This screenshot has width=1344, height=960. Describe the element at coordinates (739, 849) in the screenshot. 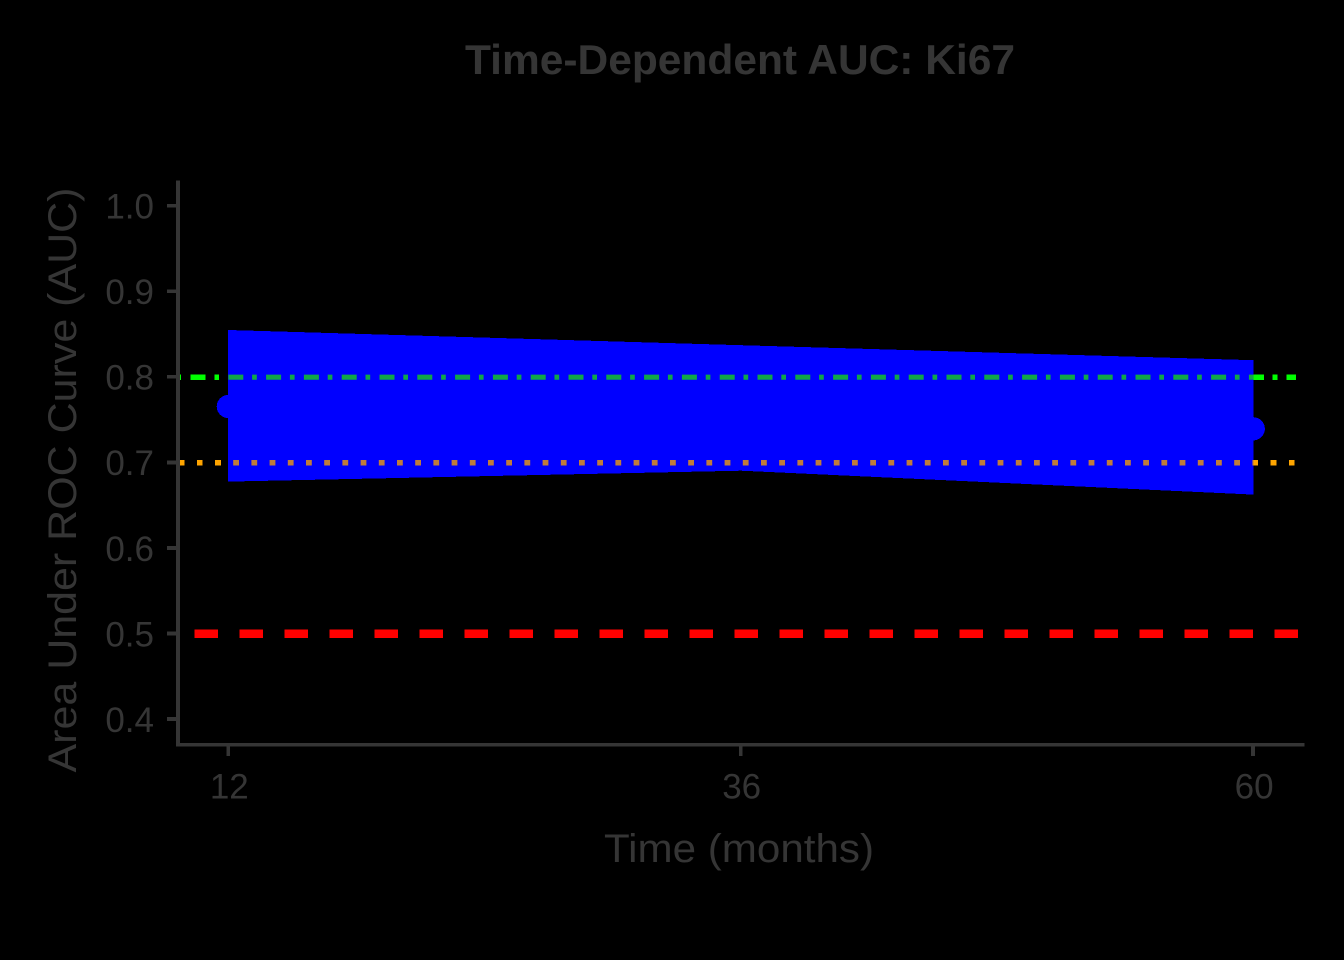

I see `svg-text: Time (months)` at that location.